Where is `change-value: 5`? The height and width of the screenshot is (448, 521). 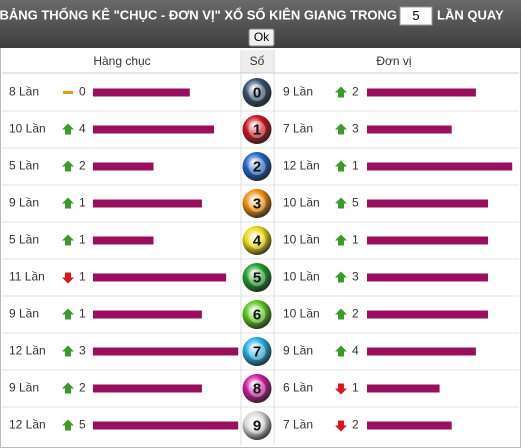
change-value: 5 is located at coordinates (355, 203).